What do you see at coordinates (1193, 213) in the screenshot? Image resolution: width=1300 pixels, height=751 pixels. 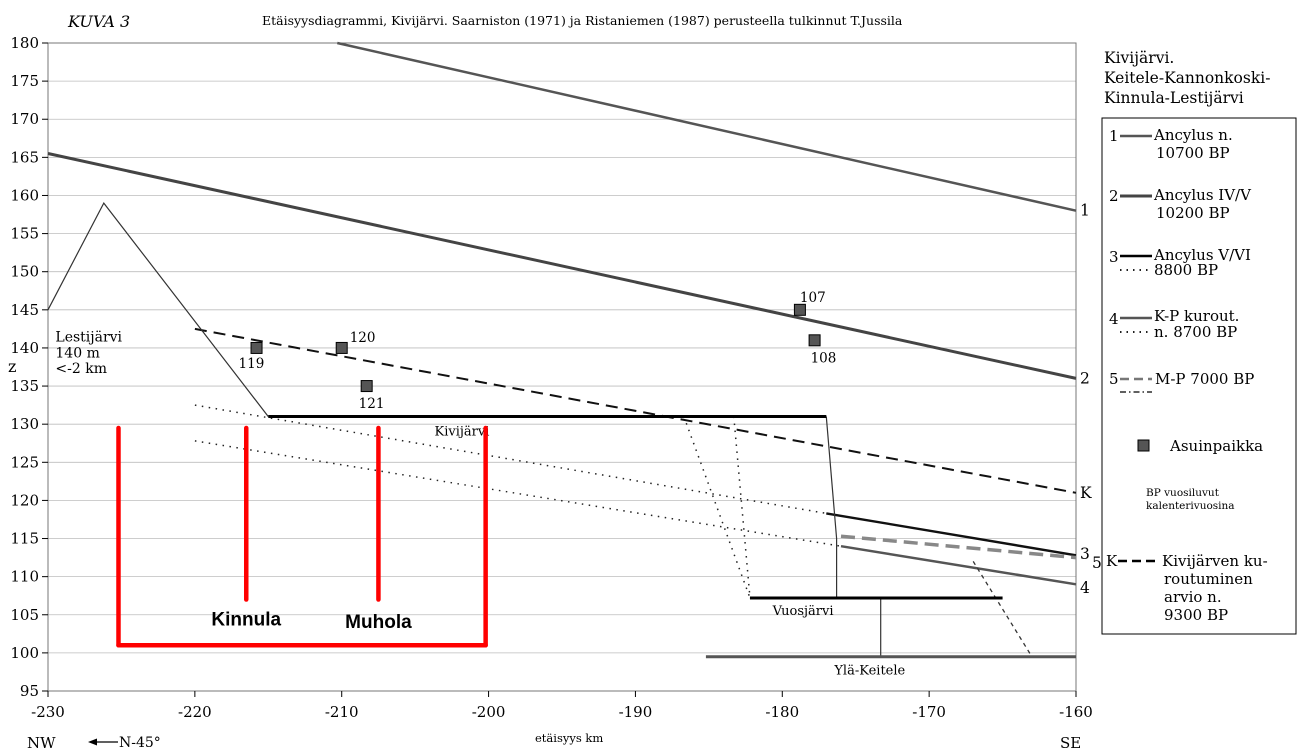 I see `legend-text: 10200 BP` at bounding box center [1193, 213].